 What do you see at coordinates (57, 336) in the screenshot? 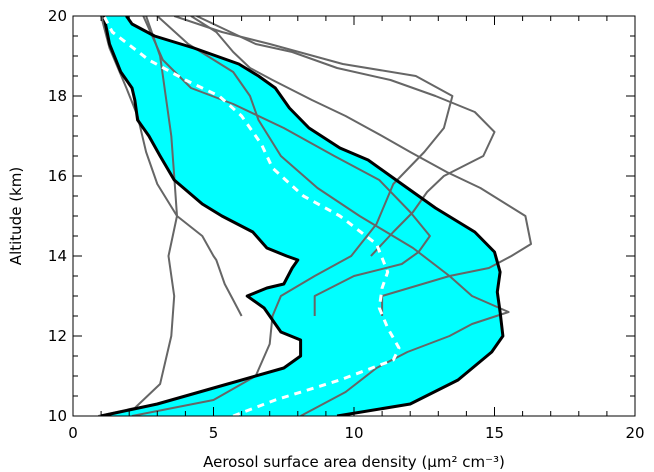
I see `y-tick-label: 12` at bounding box center [57, 336].